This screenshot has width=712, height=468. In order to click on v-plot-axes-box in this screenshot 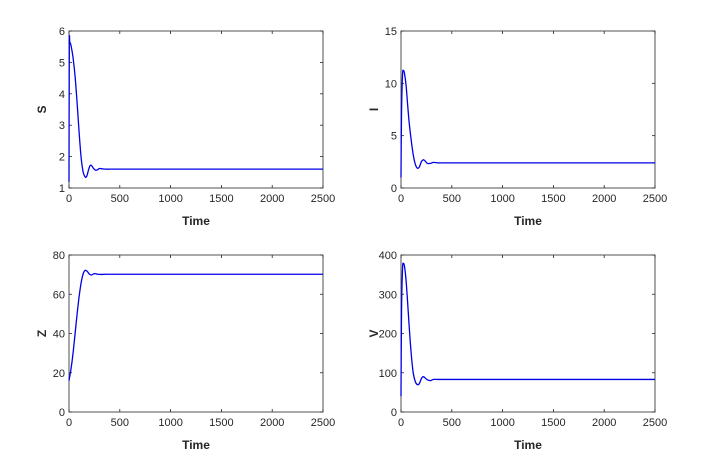, I will do `click(528, 333)`.